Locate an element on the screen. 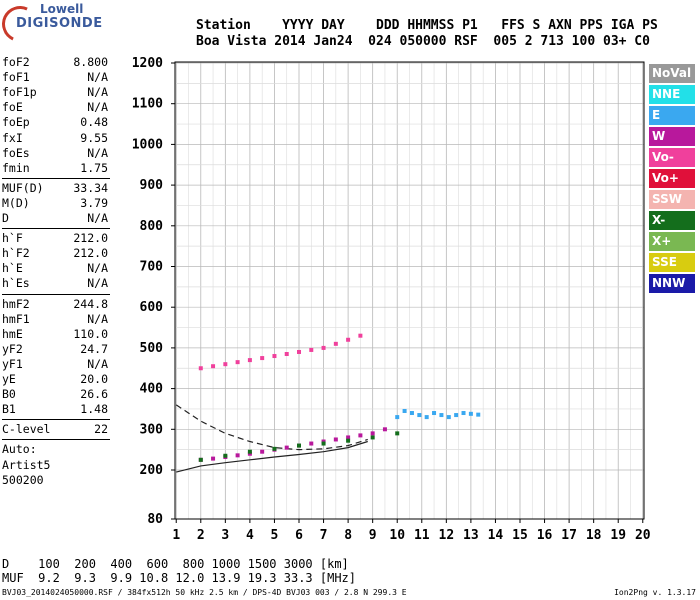 Image resolution: width=700 pixels, height=600 pixels. x-tick-label: 20 is located at coordinates (643, 535).